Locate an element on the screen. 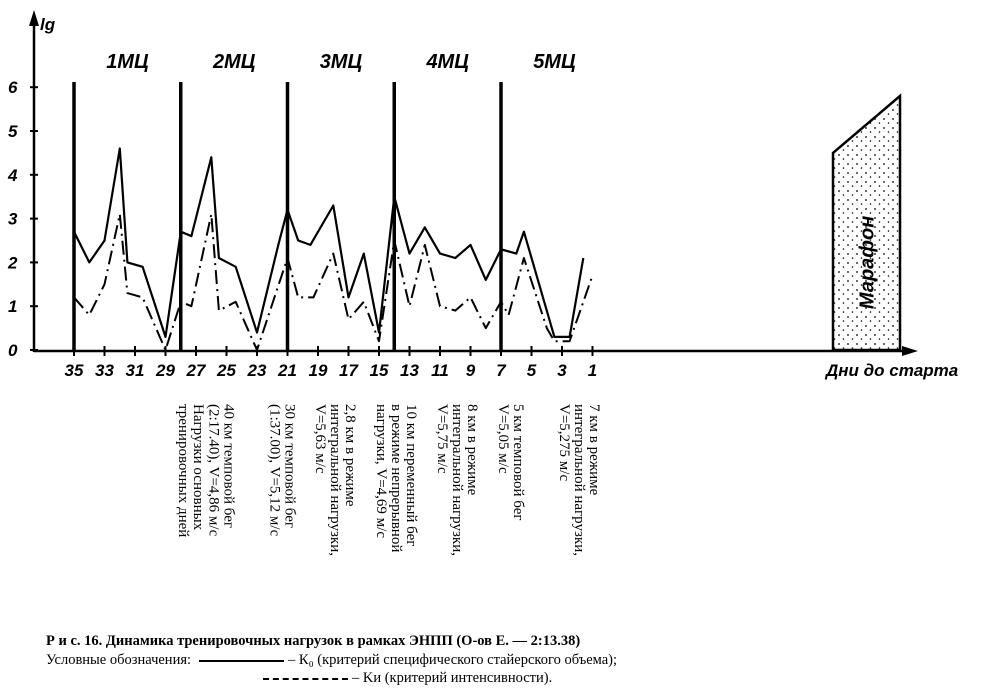 This screenshot has width=991, height=700. y-tick-label: 2 is located at coordinates (12, 262).